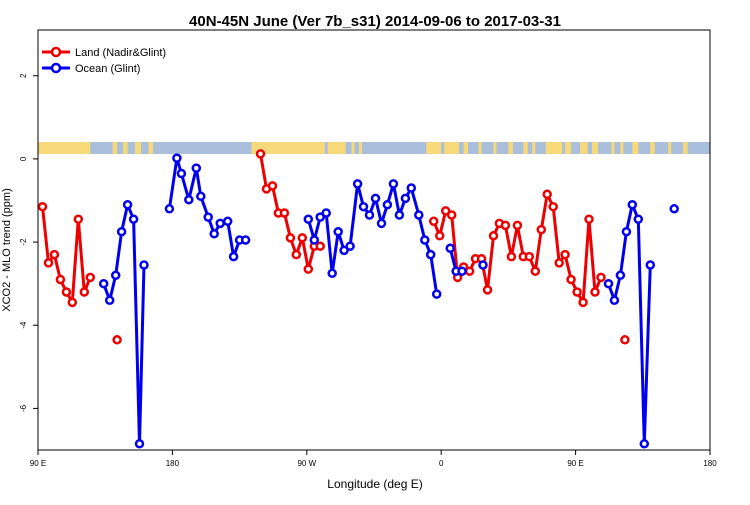  What do you see at coordinates (56, 52) in the screenshot?
I see `legend-marker` at bounding box center [56, 52].